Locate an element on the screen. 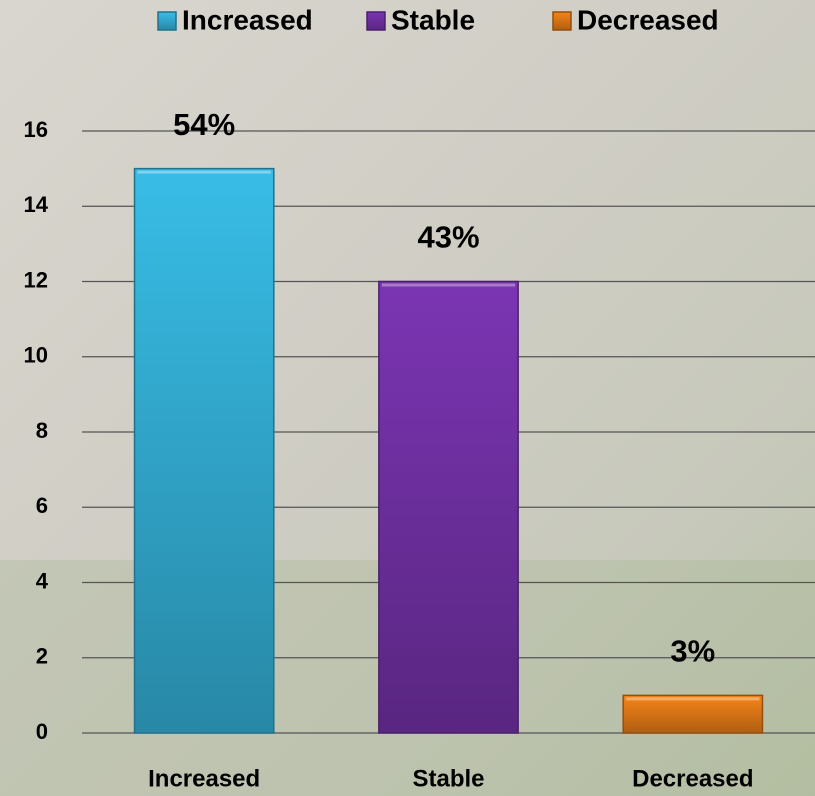  annotation: 43% is located at coordinates (448, 237).